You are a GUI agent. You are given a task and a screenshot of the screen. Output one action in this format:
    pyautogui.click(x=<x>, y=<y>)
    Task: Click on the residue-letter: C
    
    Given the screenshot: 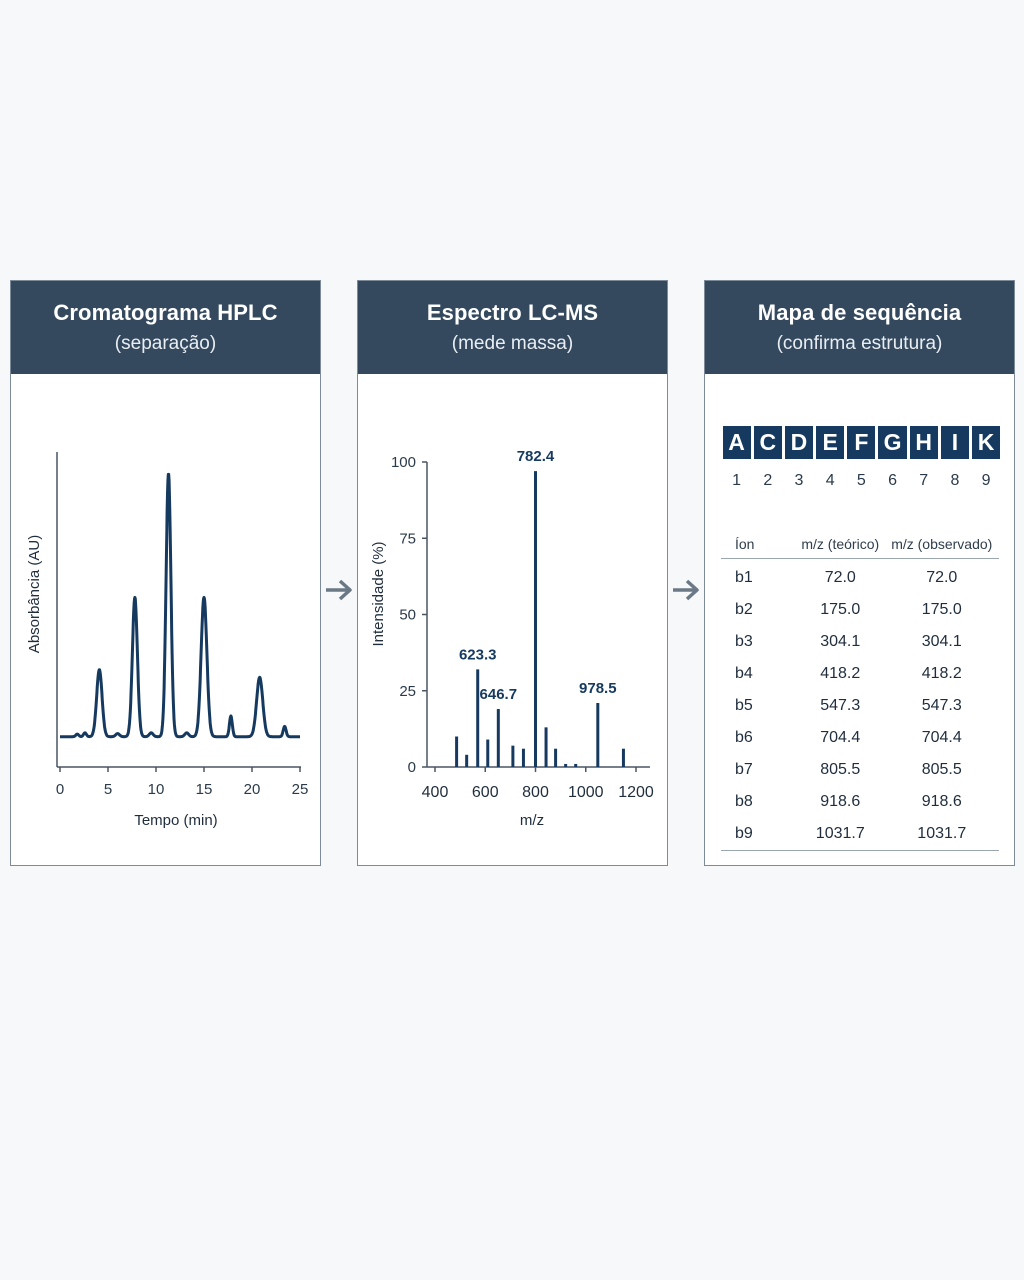 What is the action you would take?
    pyautogui.click(x=767, y=442)
    